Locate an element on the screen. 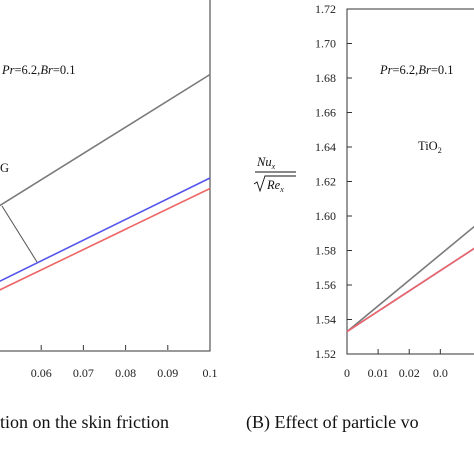  chart-b-y-tick-label: 1.68 is located at coordinates (325, 78).